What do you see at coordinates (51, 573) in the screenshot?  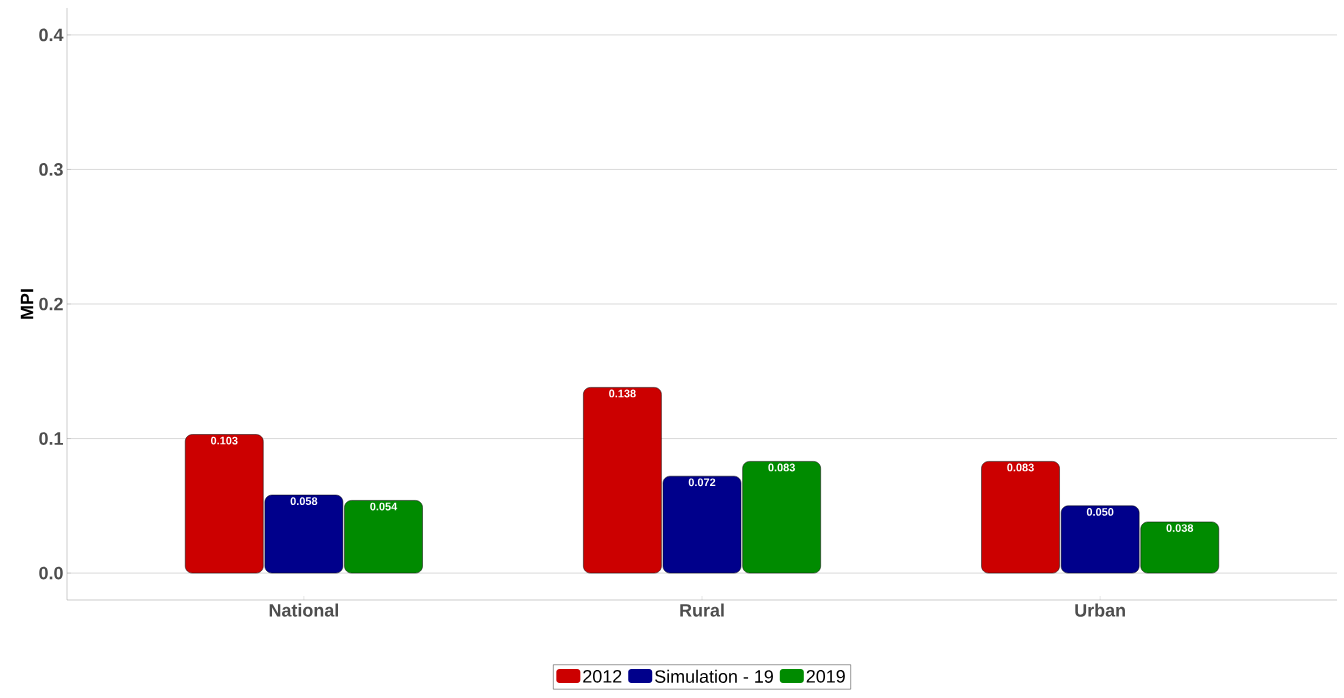 I see `y-tick-label: 0.0` at bounding box center [51, 573].